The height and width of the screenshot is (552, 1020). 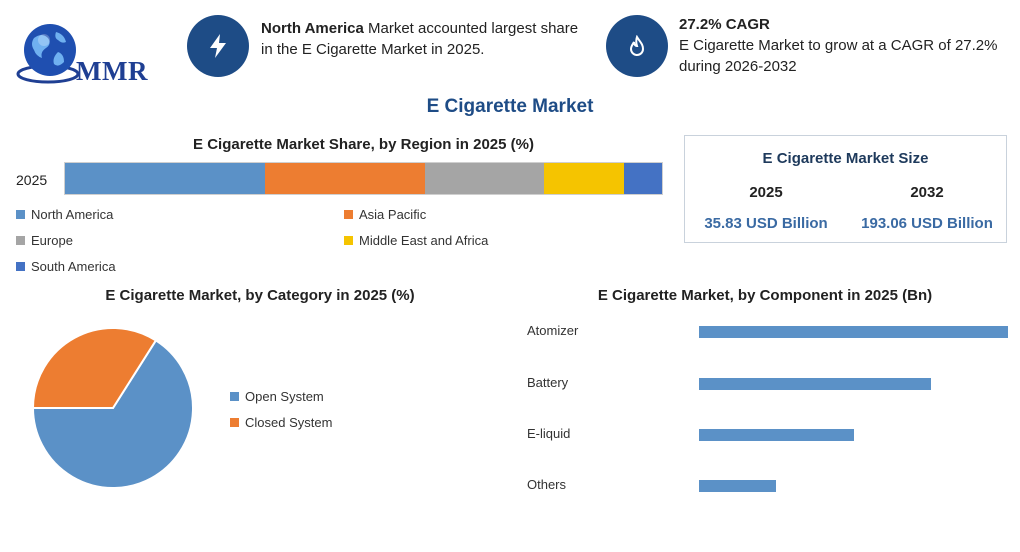 What do you see at coordinates (312, 28) in the screenshot?
I see `kpi-north-america-bold: North America` at bounding box center [312, 28].